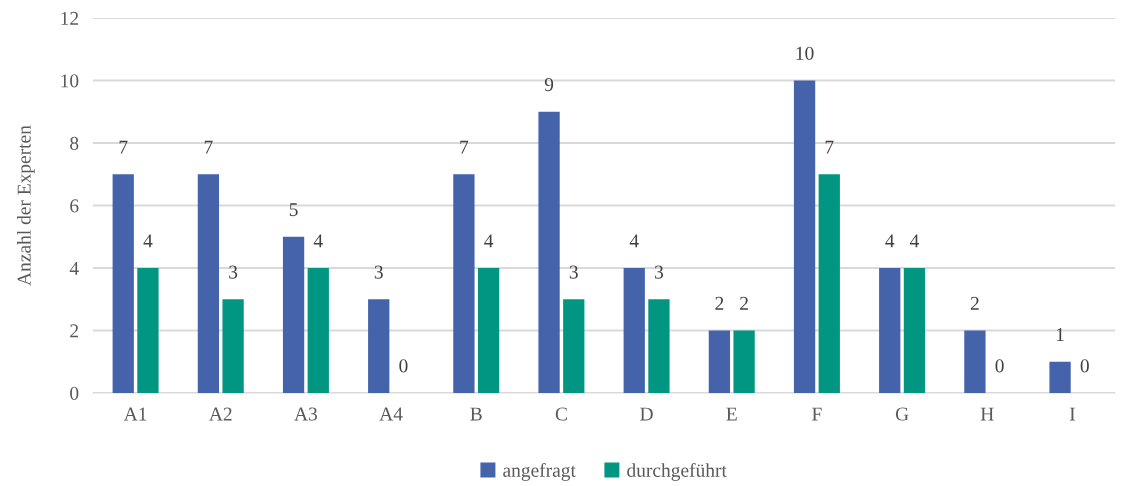  Describe the element at coordinates (306, 414) in the screenshot. I see `x-tick-label: A3` at that location.